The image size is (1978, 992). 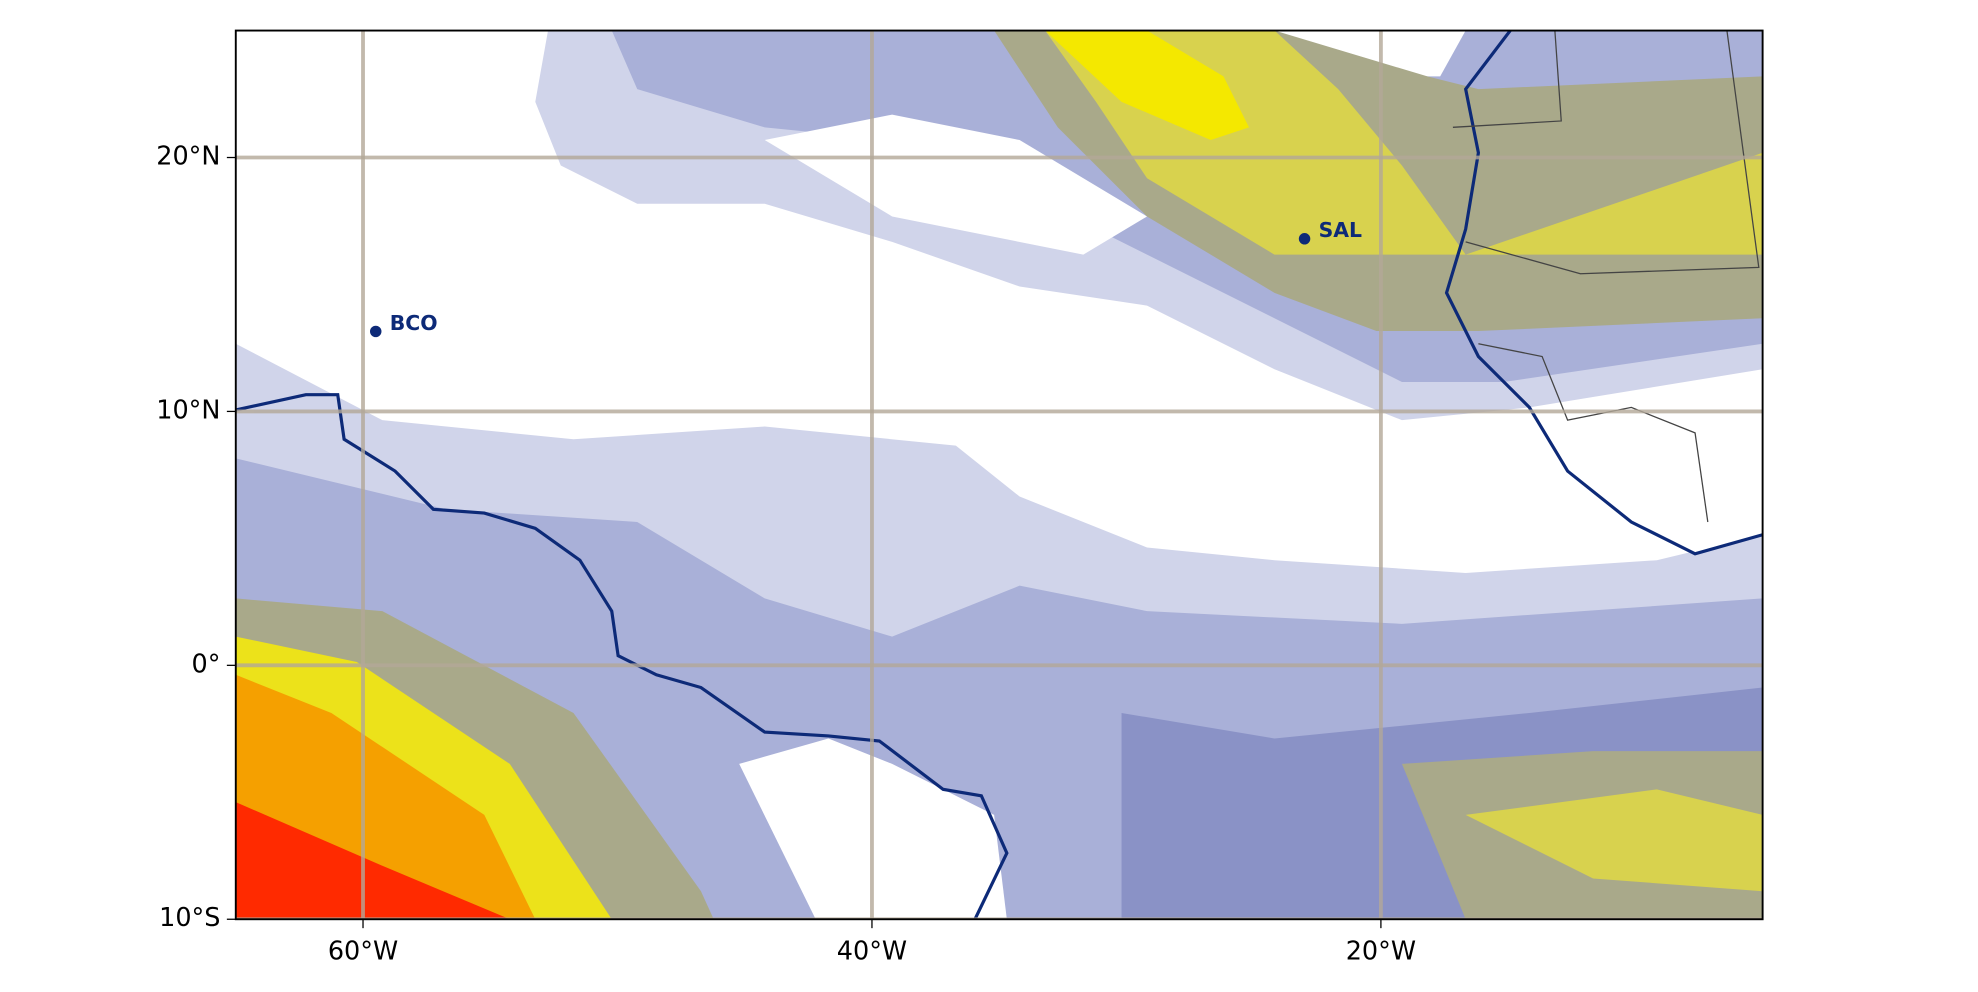 What do you see at coordinates (206, 664) in the screenshot?
I see `y-tick-label: 0°` at bounding box center [206, 664].